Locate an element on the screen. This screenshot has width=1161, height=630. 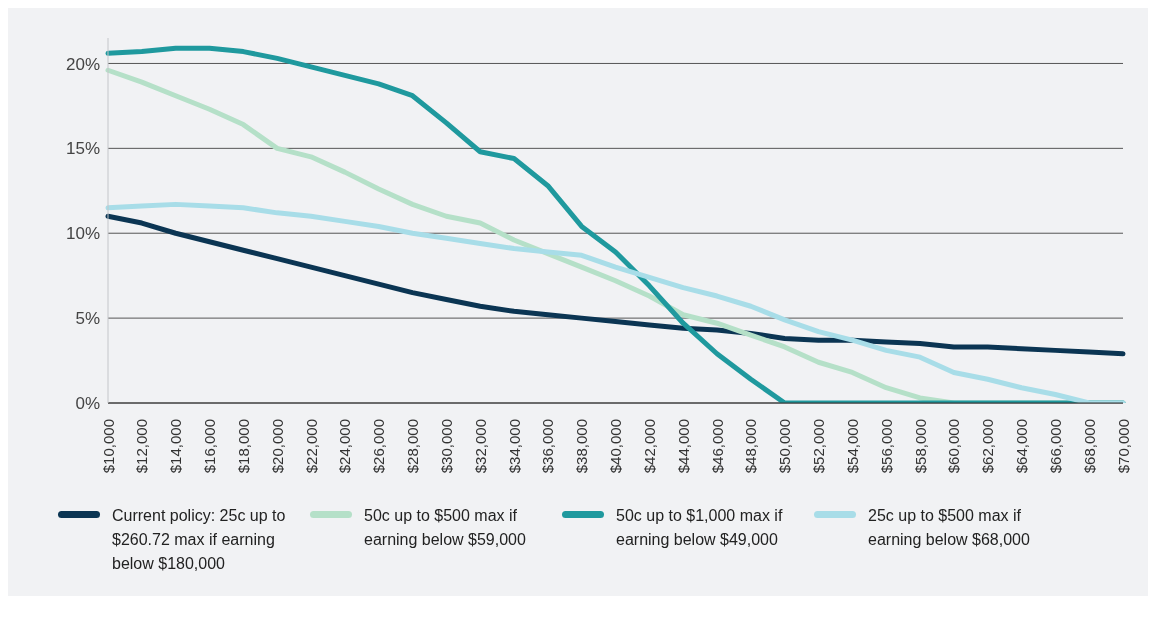
x-tick-label: $32,000 is located at coordinates (480, 446).